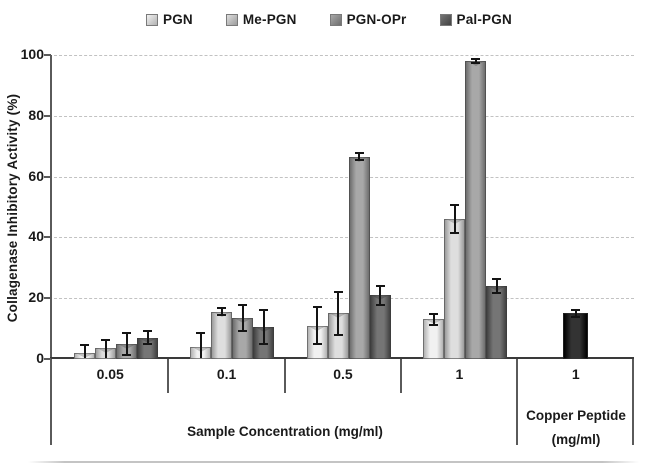 The image size is (647, 469). What do you see at coordinates (575, 374) in the screenshot?
I see `category-label-copper: 1` at bounding box center [575, 374].